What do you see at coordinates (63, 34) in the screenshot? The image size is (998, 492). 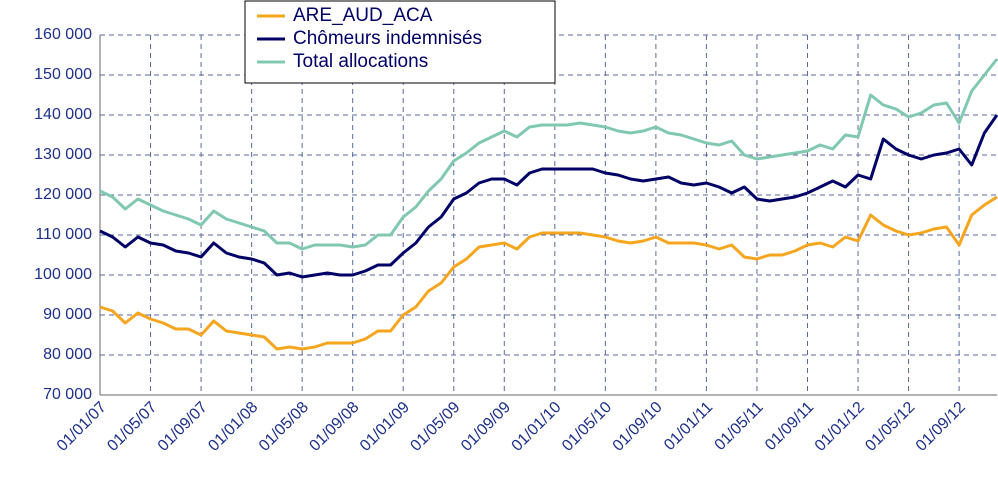 I see `y-tick-label: 160 000` at bounding box center [63, 34].